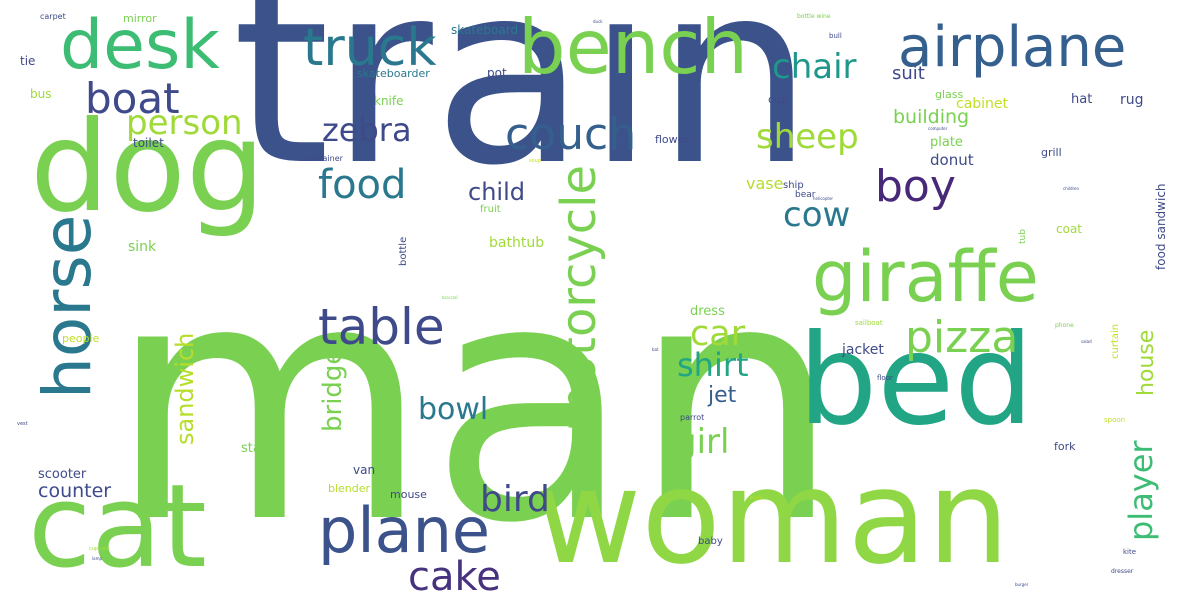  What do you see at coordinates (67, 306) in the screenshot?
I see `word-horse: horse` at bounding box center [67, 306].